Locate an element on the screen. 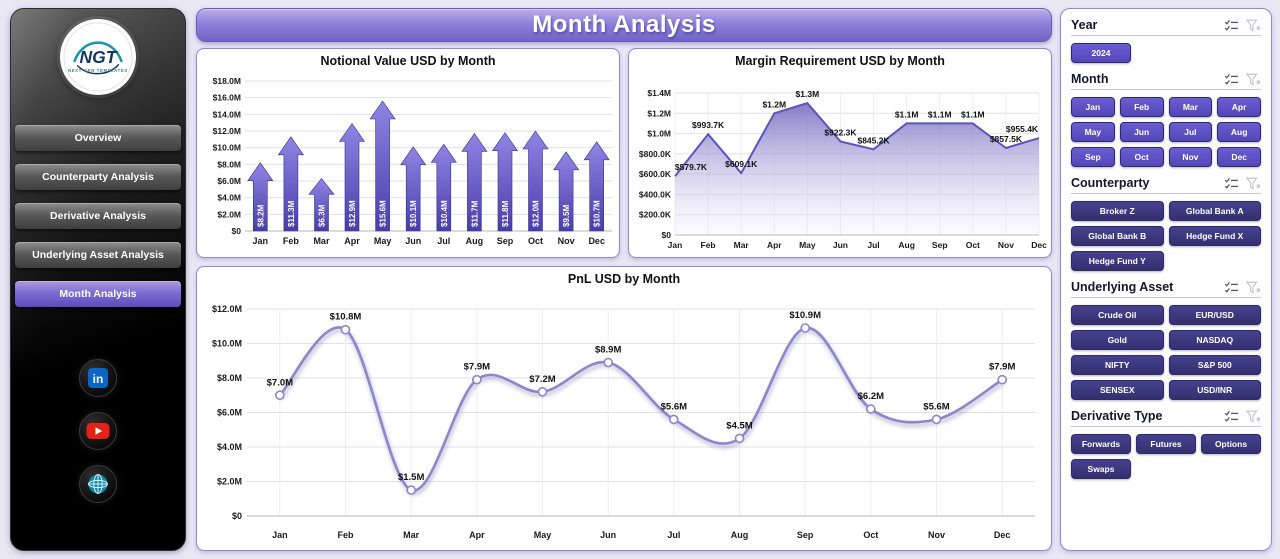  filter-option-futures: Futures is located at coordinates (1166, 444).